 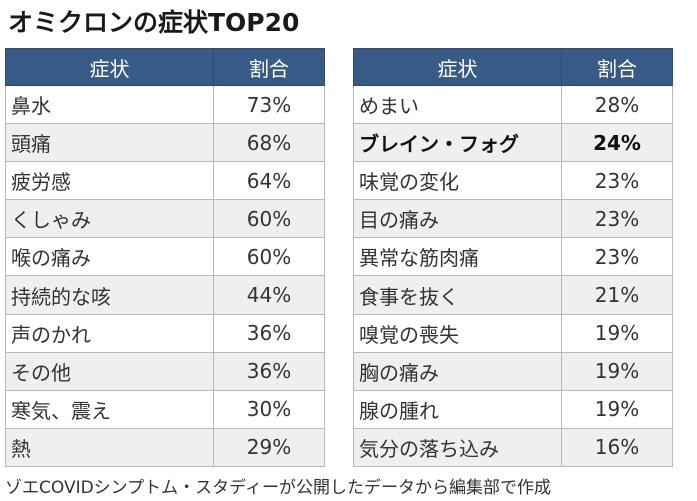 What do you see at coordinates (457, 371) in the screenshot?
I see `symptom-cell: 胸の痛み` at bounding box center [457, 371].